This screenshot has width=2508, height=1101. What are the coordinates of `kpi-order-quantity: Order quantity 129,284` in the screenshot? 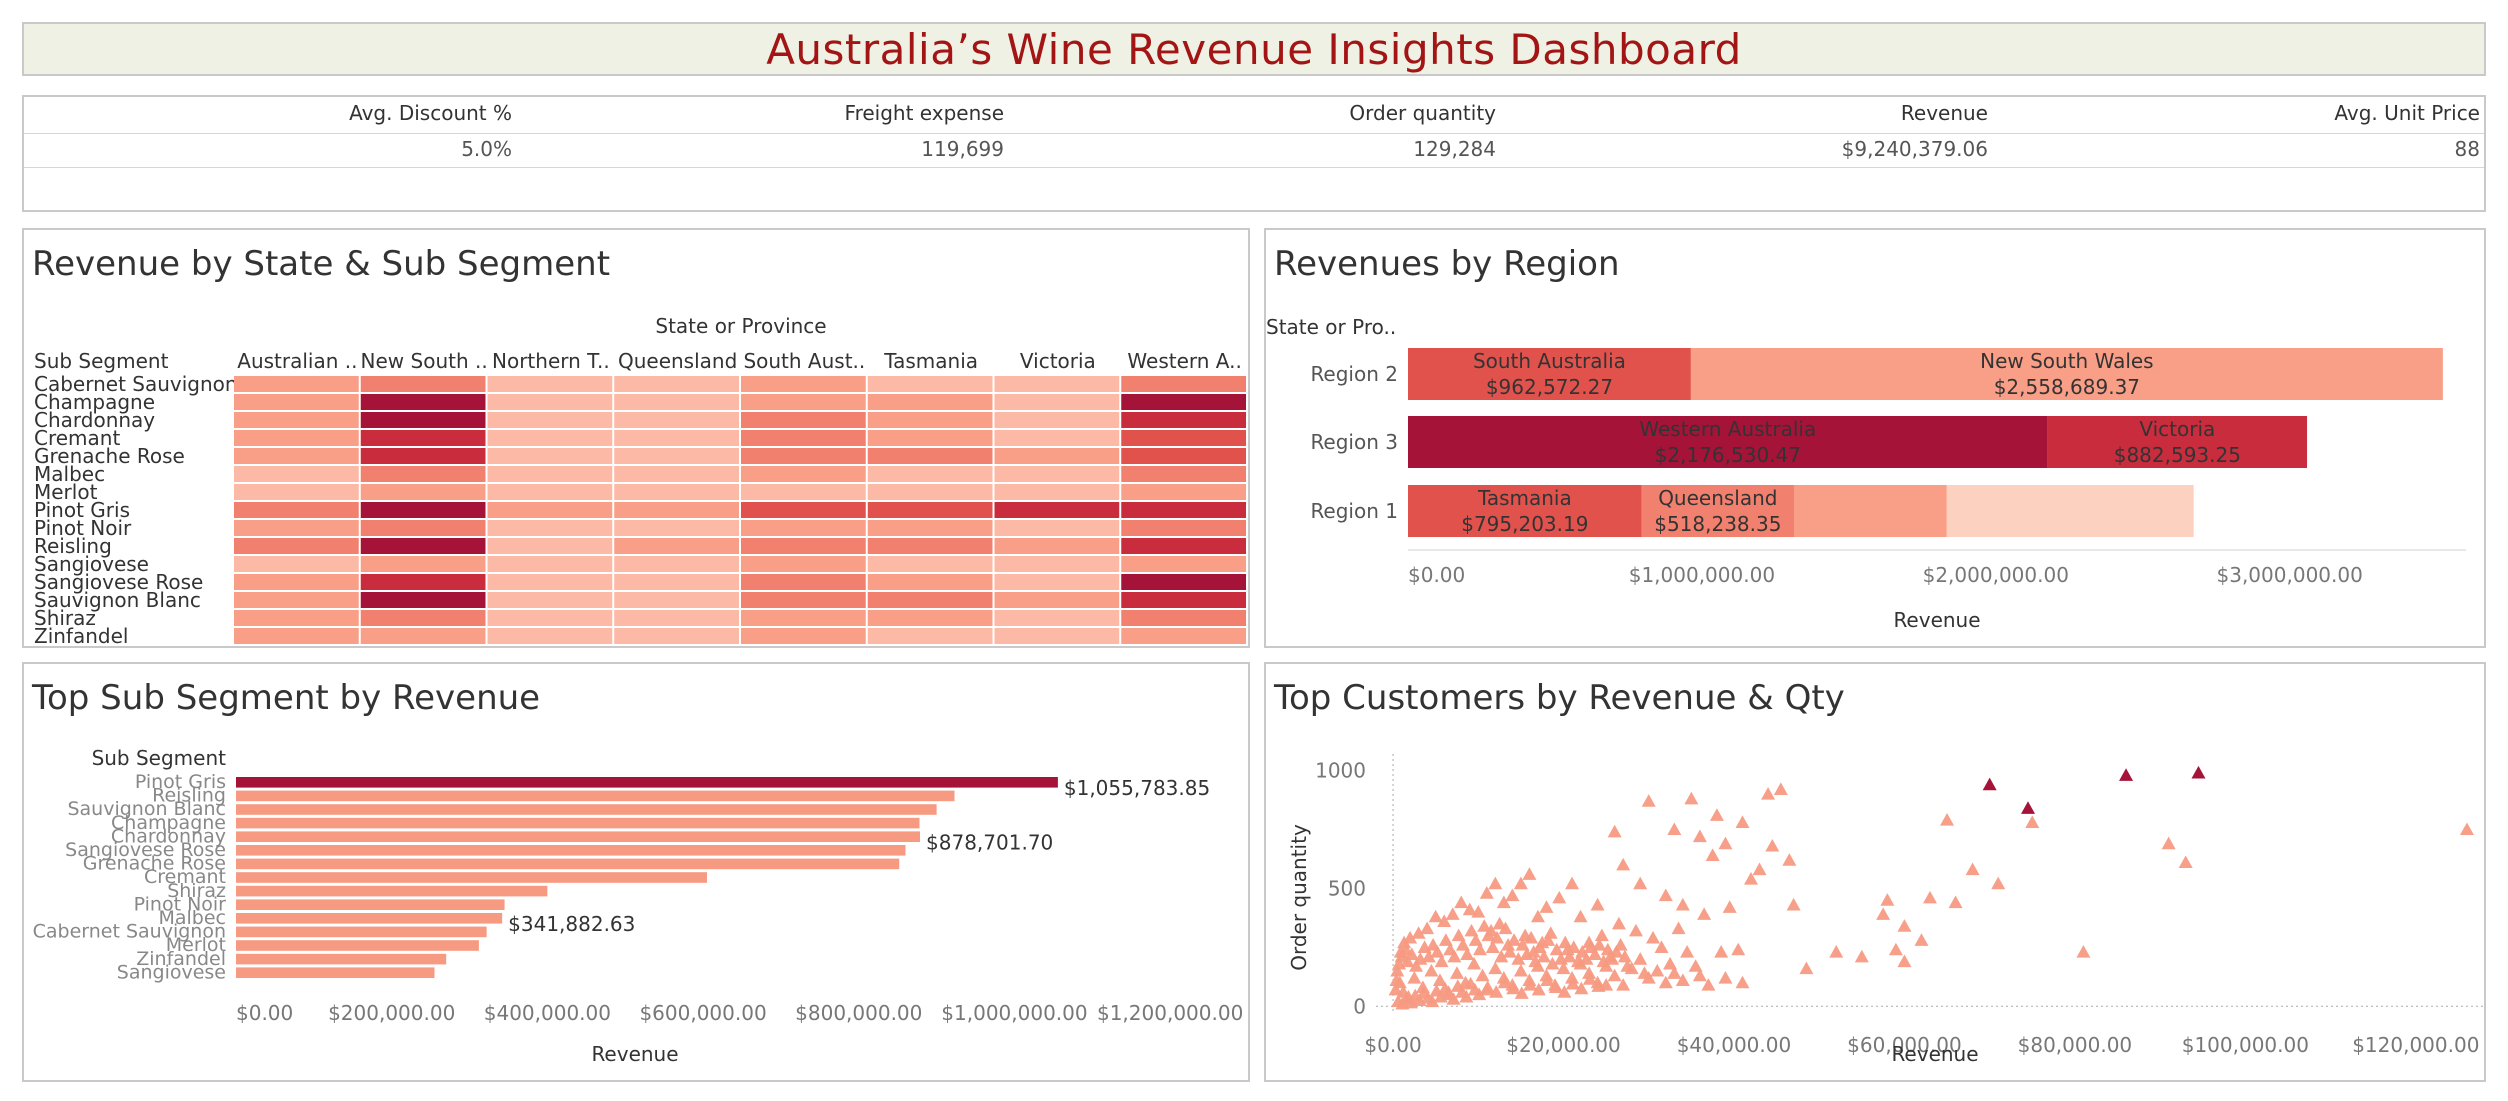 It's located at (760, 133).